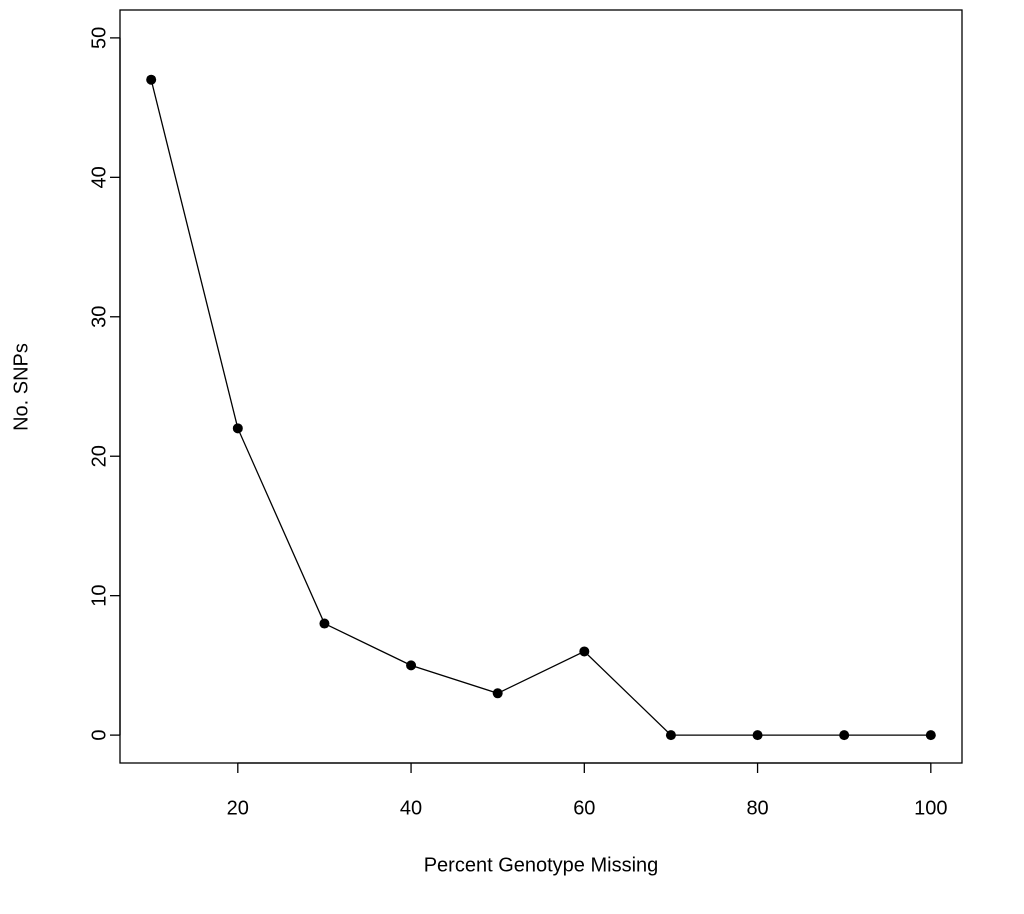  What do you see at coordinates (930, 808) in the screenshot?
I see `x-tick-label: 100` at bounding box center [930, 808].